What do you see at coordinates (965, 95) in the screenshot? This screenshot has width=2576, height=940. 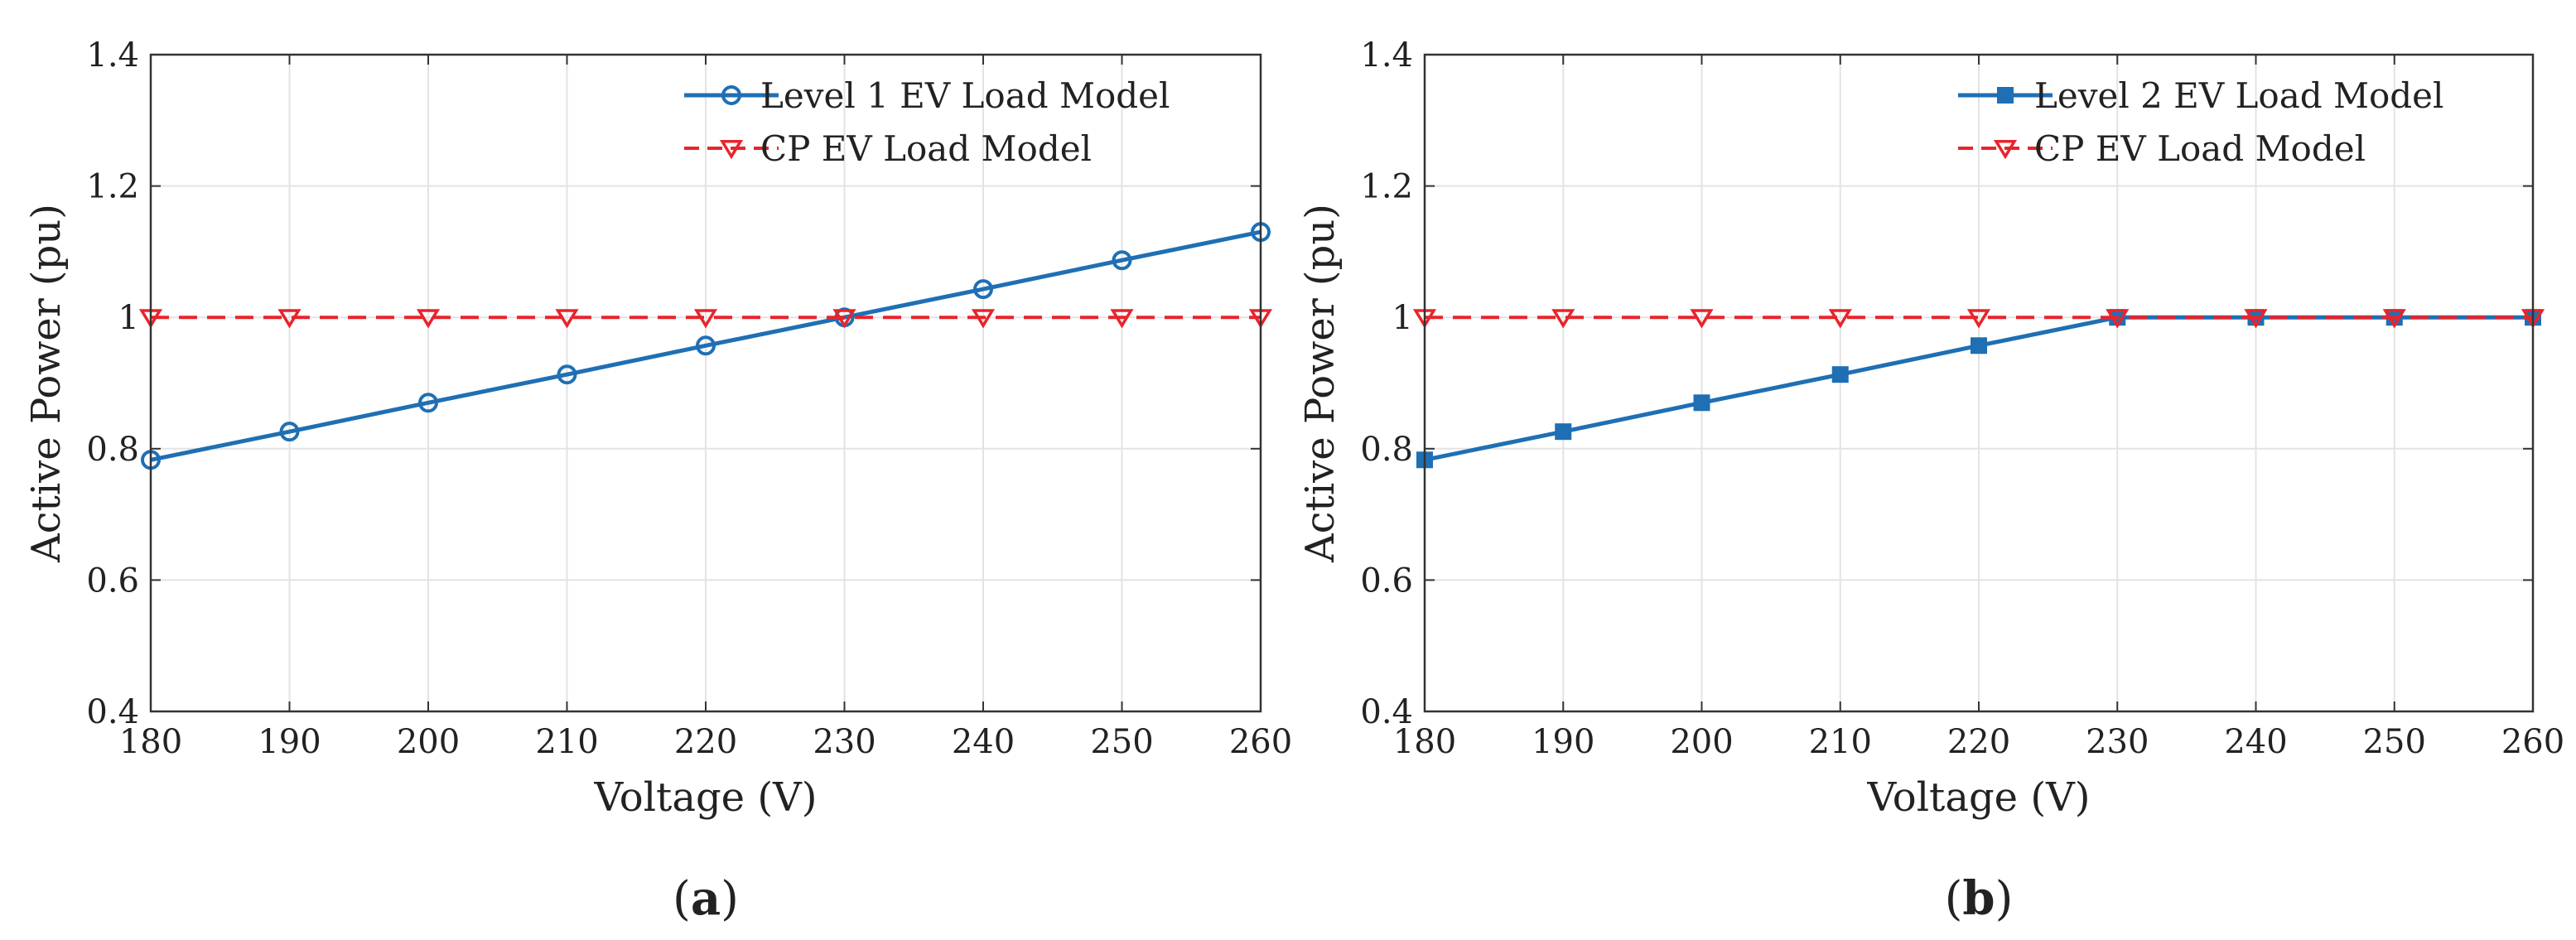 I see `legend-entry: Level 1 EV Load Model` at bounding box center [965, 95].